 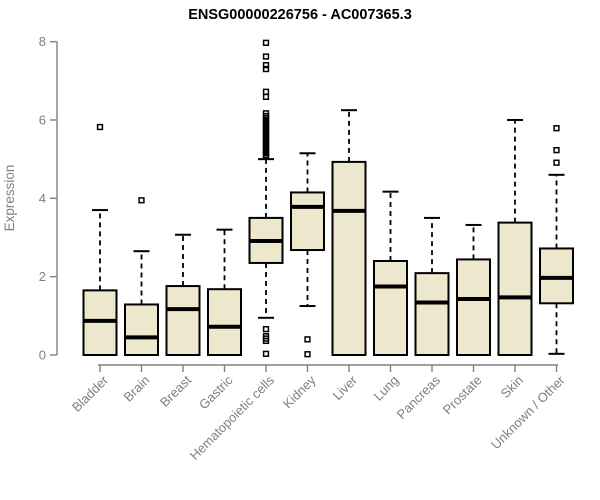 What do you see at coordinates (137, 389) in the screenshot?
I see `x-tick-label-brain: Brain` at bounding box center [137, 389].